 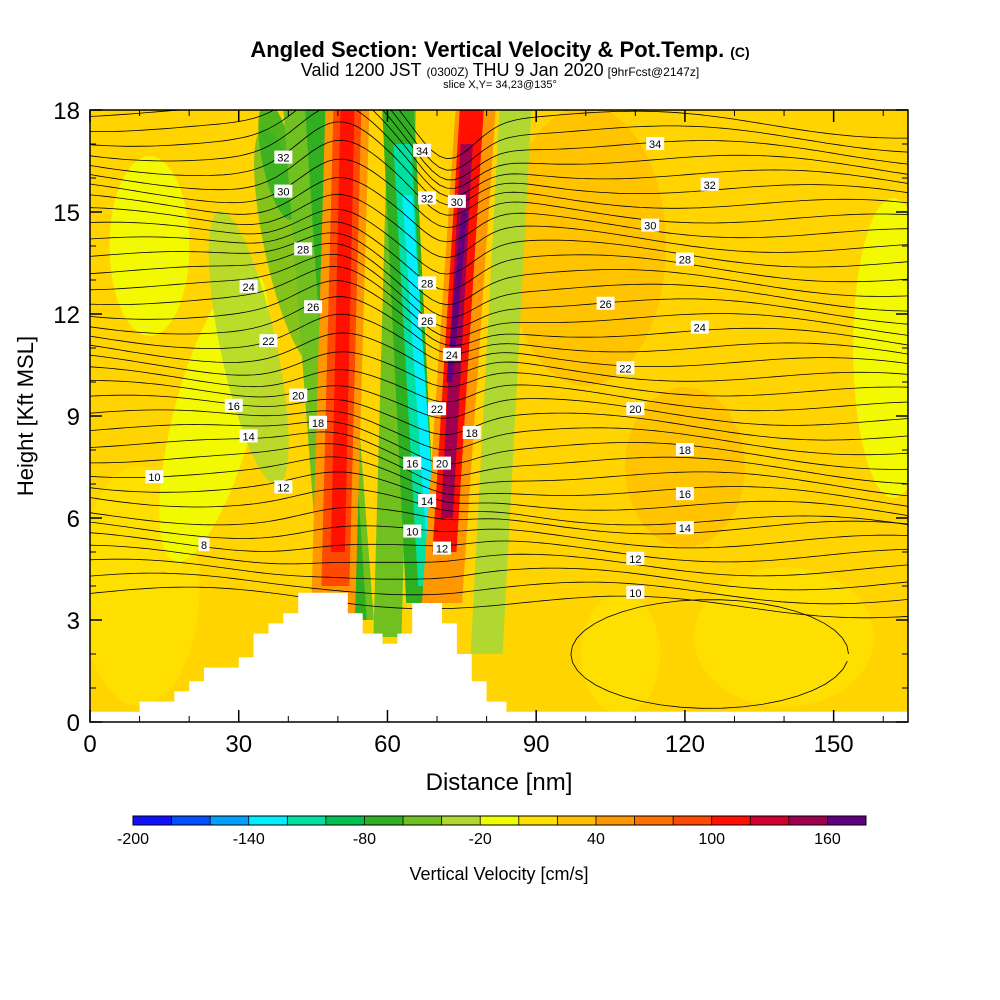 What do you see at coordinates (499, 820) in the screenshot?
I see `colorbar-frame` at bounding box center [499, 820].